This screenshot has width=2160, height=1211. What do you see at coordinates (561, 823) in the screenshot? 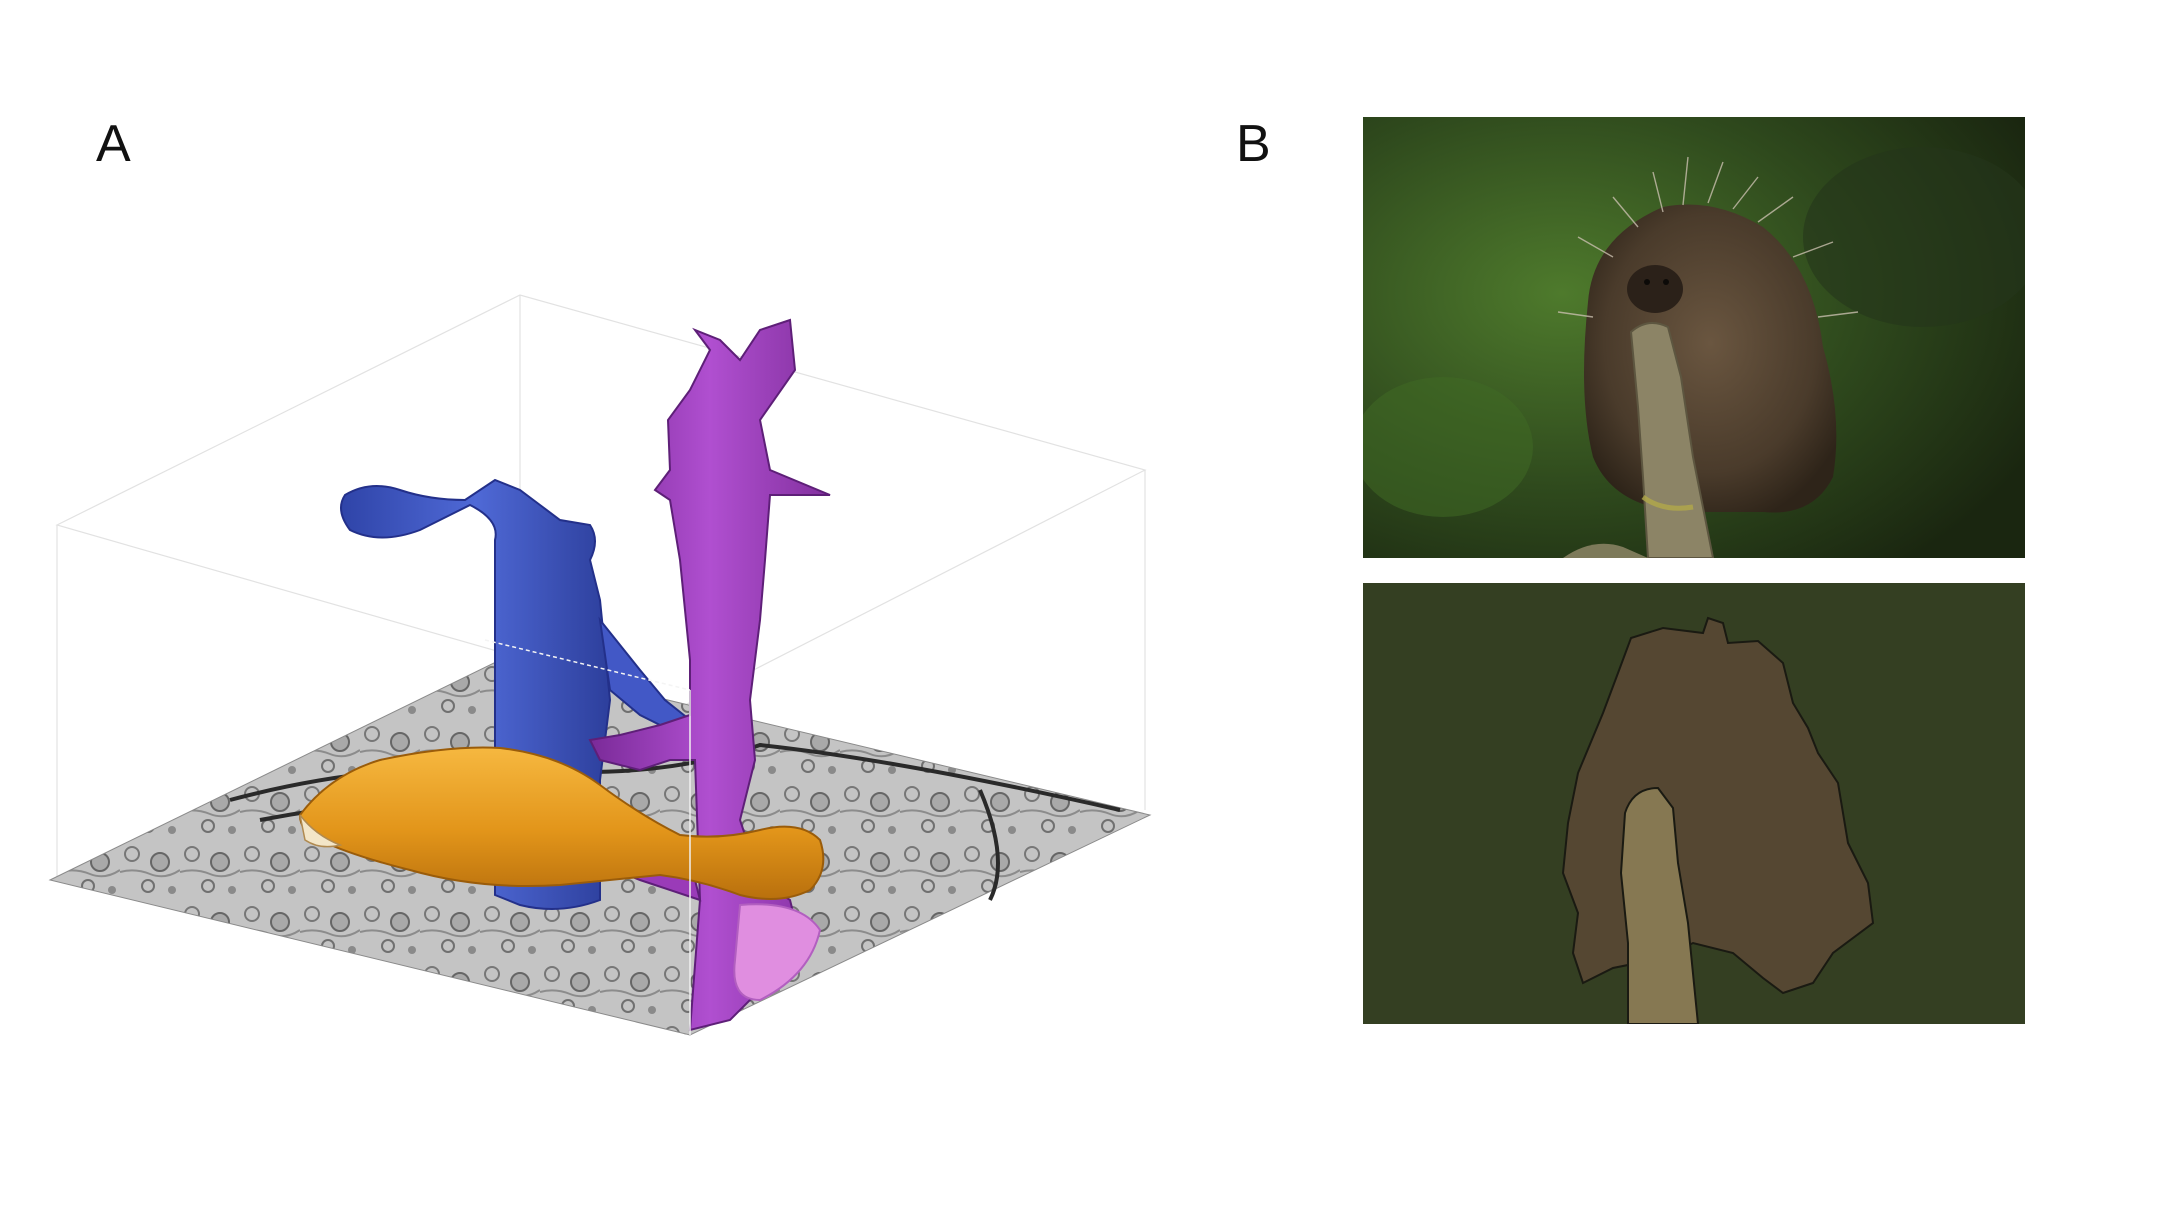
I see `neuron-orange` at bounding box center [561, 823].